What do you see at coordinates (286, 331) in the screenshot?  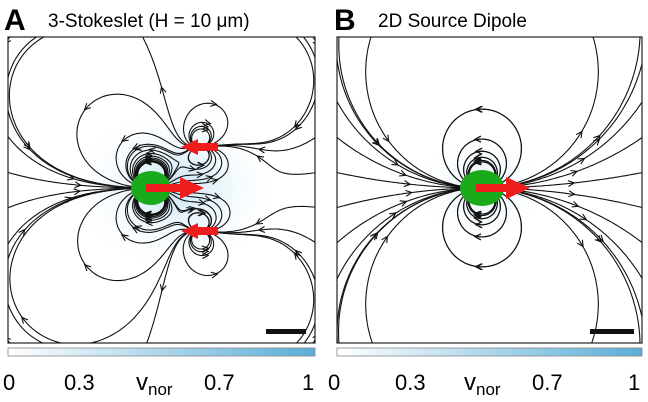 I see `panel-a-scale-bar` at bounding box center [286, 331].